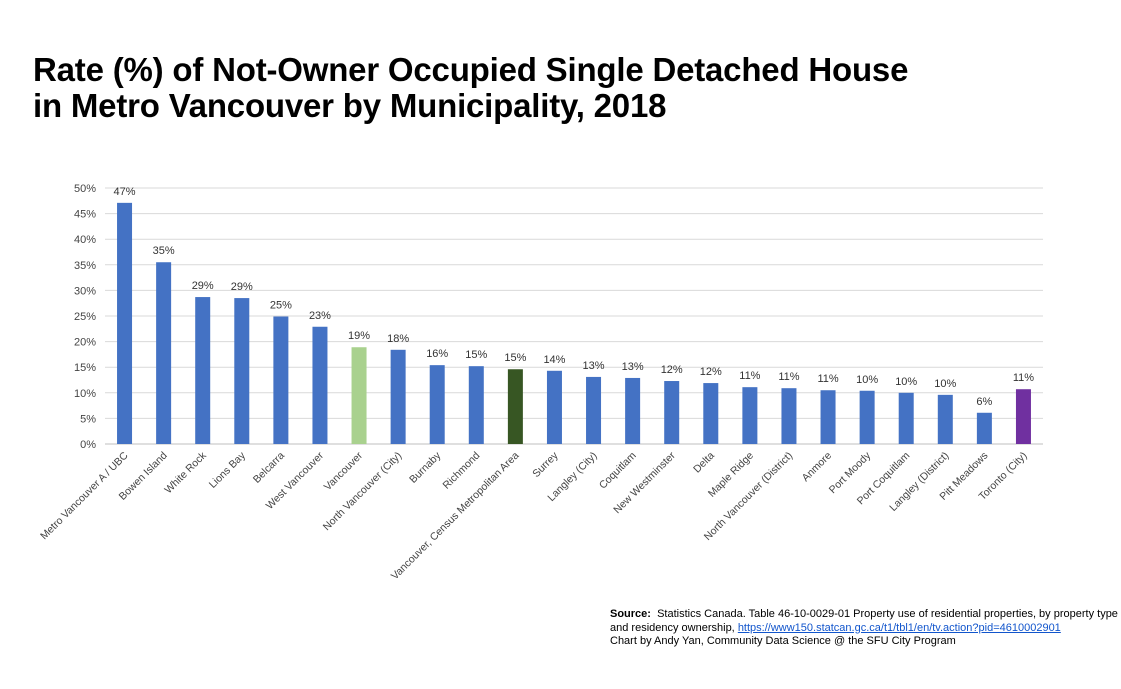  What do you see at coordinates (85, 266) in the screenshot?
I see `y-tick-label: 35%` at bounding box center [85, 266].